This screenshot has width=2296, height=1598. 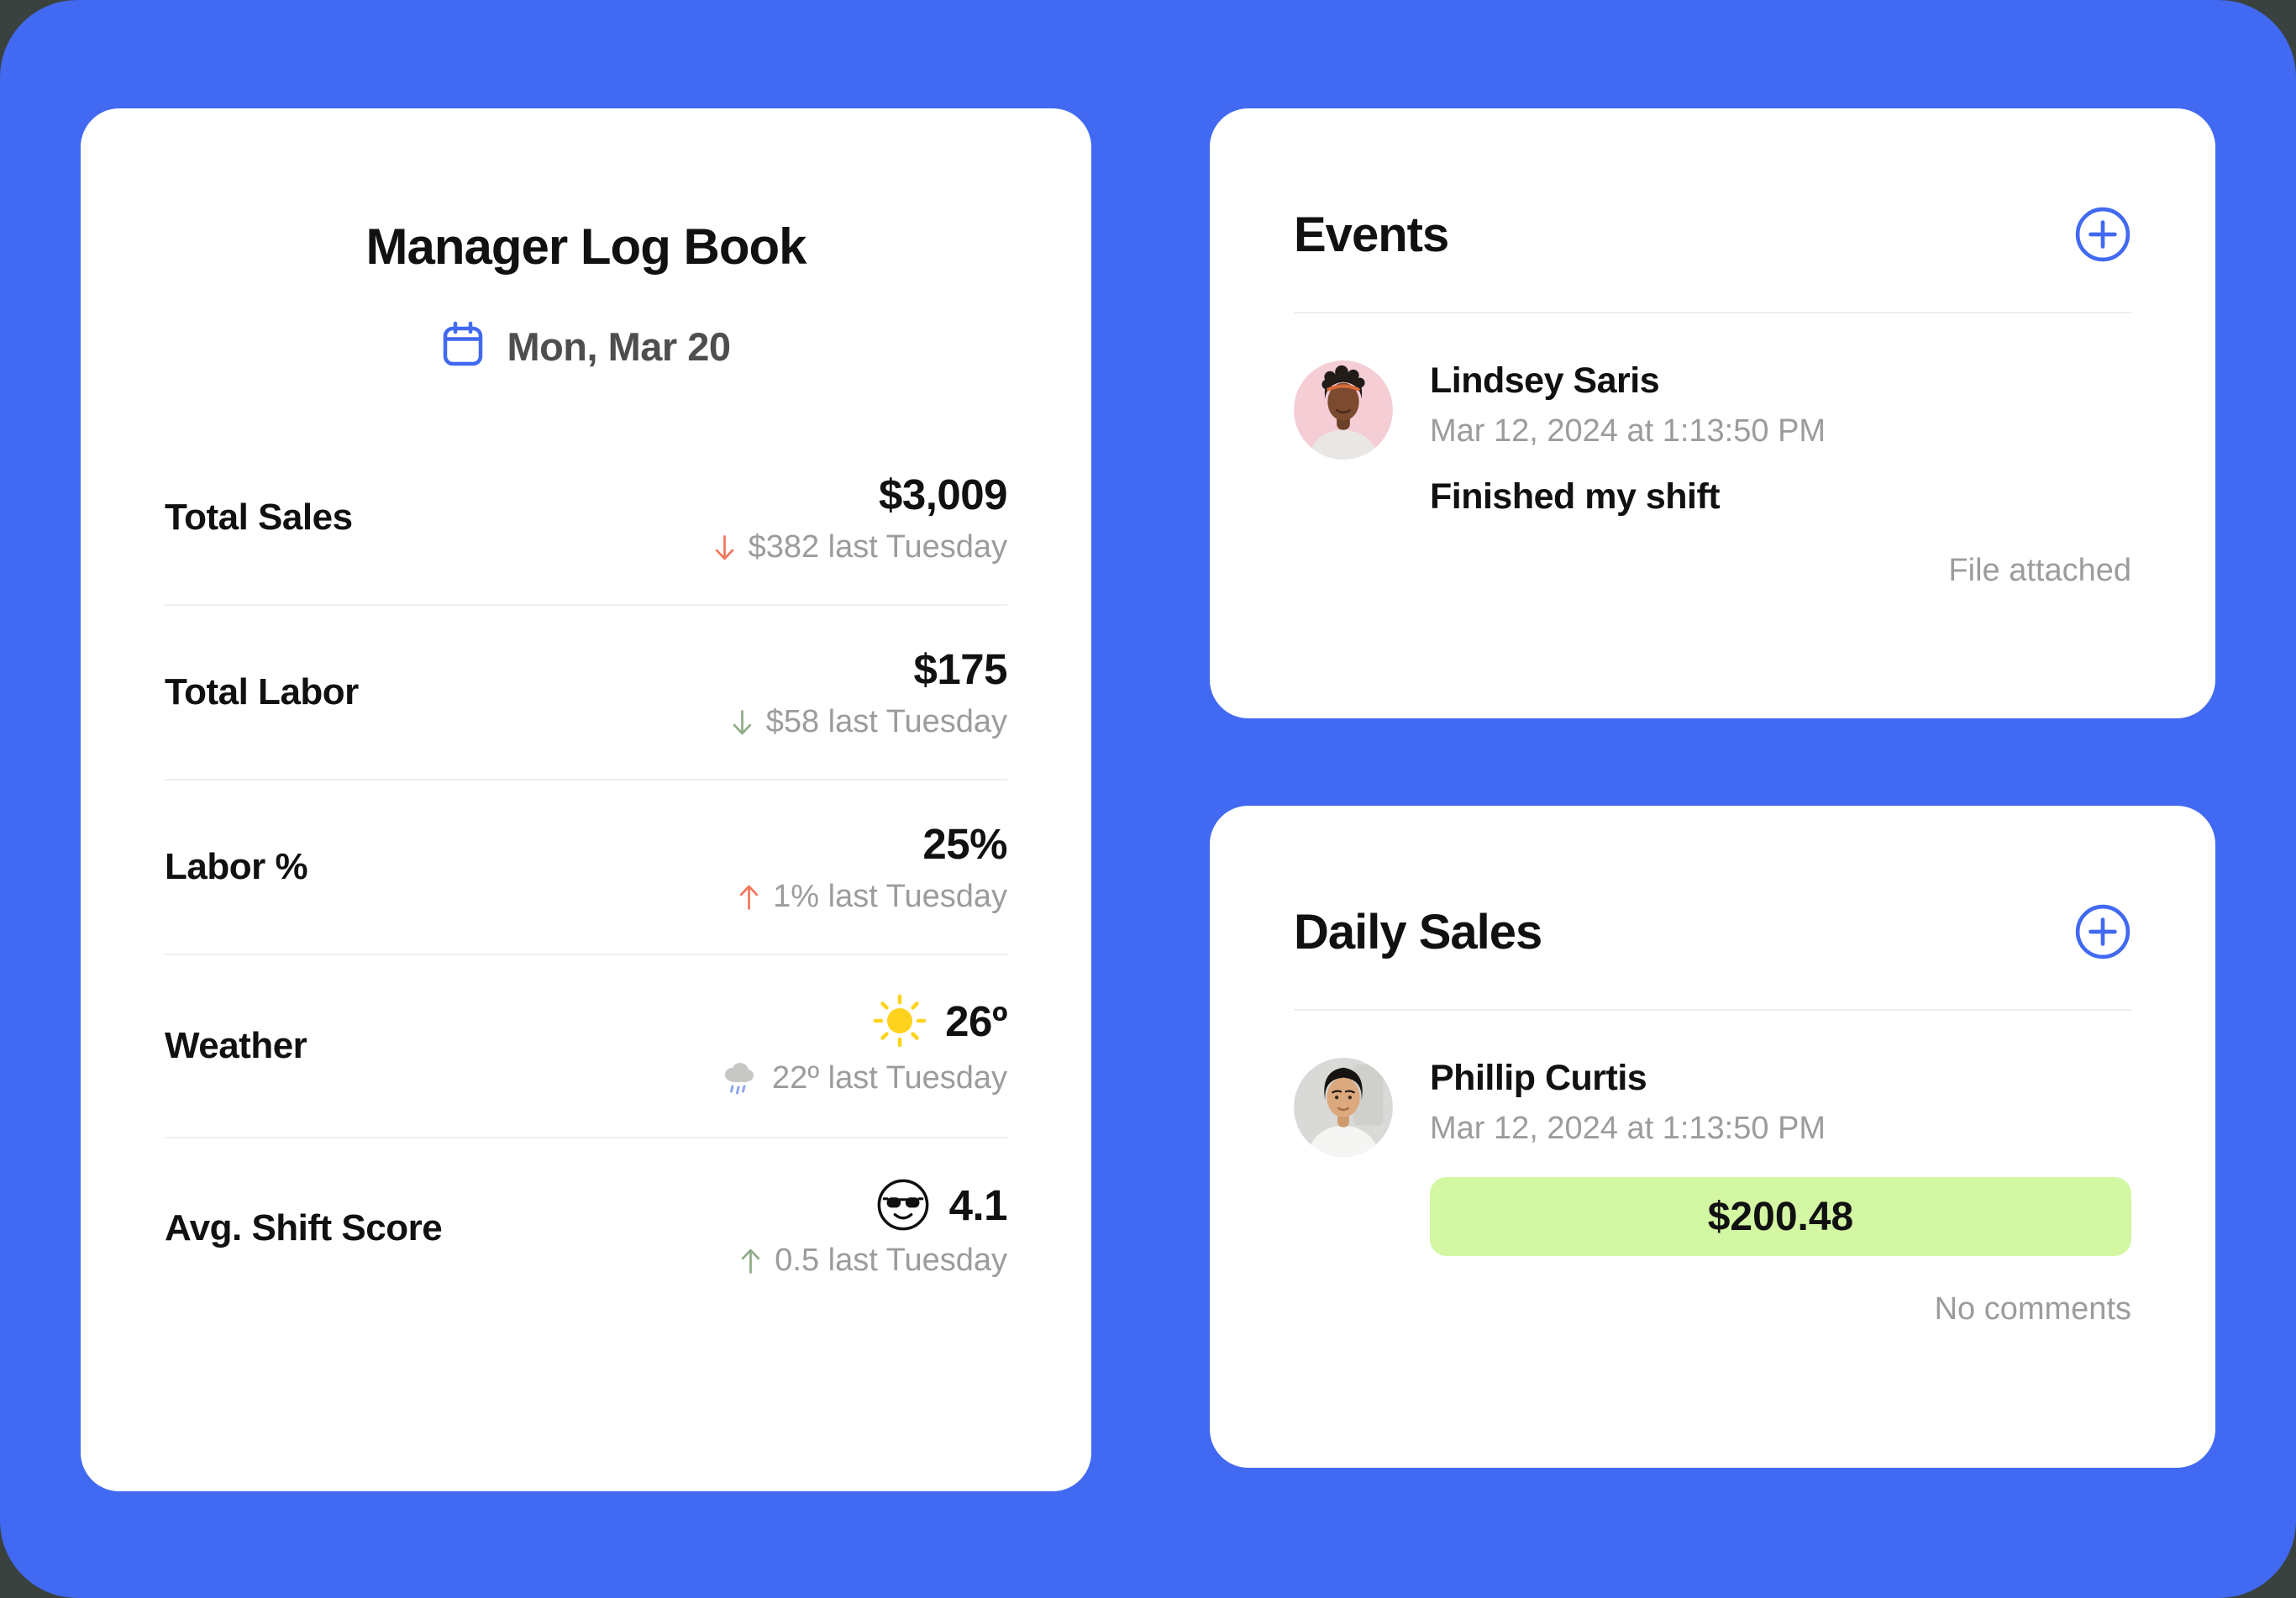 What do you see at coordinates (877, 547) in the screenshot?
I see `total-sales-delta: $382 last Tuesday` at bounding box center [877, 547].